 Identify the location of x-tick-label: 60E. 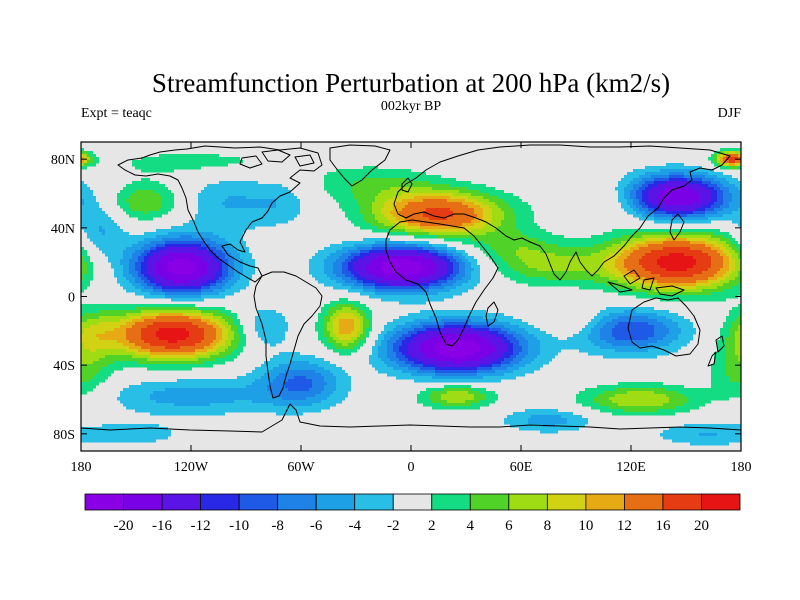
(521, 467).